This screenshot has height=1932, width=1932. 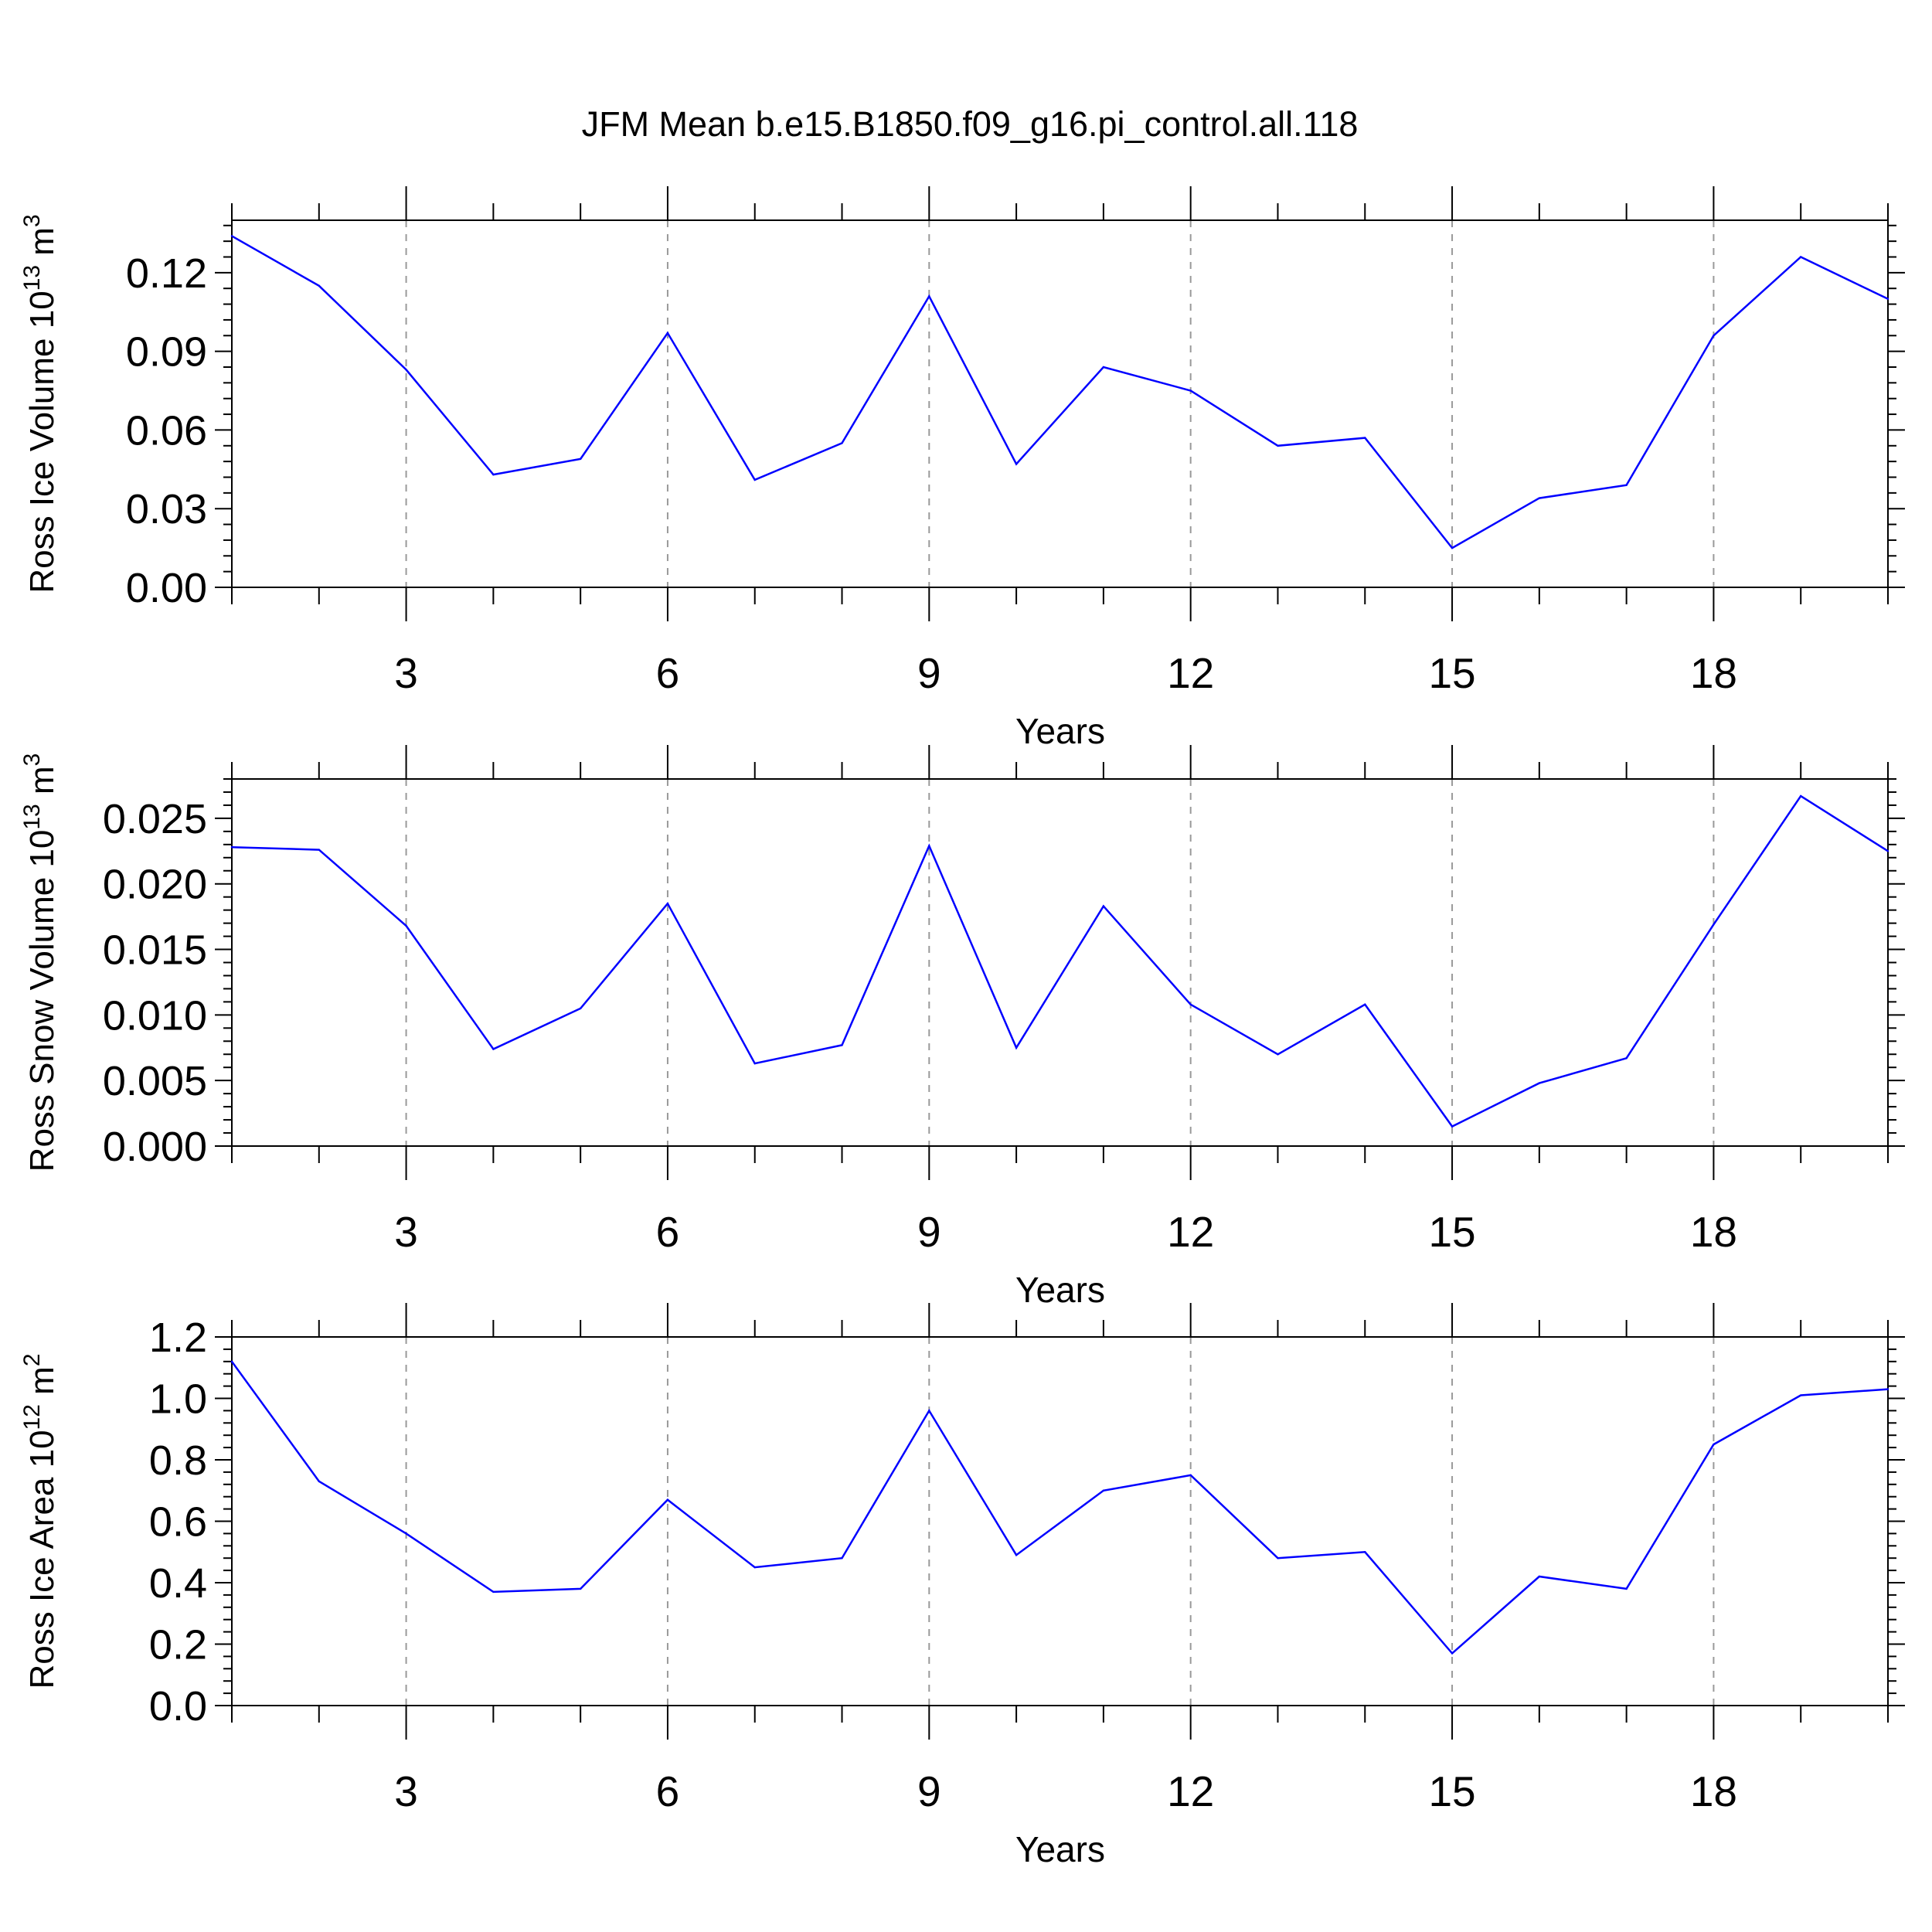 What do you see at coordinates (167, 431) in the screenshot?
I see `y-tick-label: 0.06` at bounding box center [167, 431].